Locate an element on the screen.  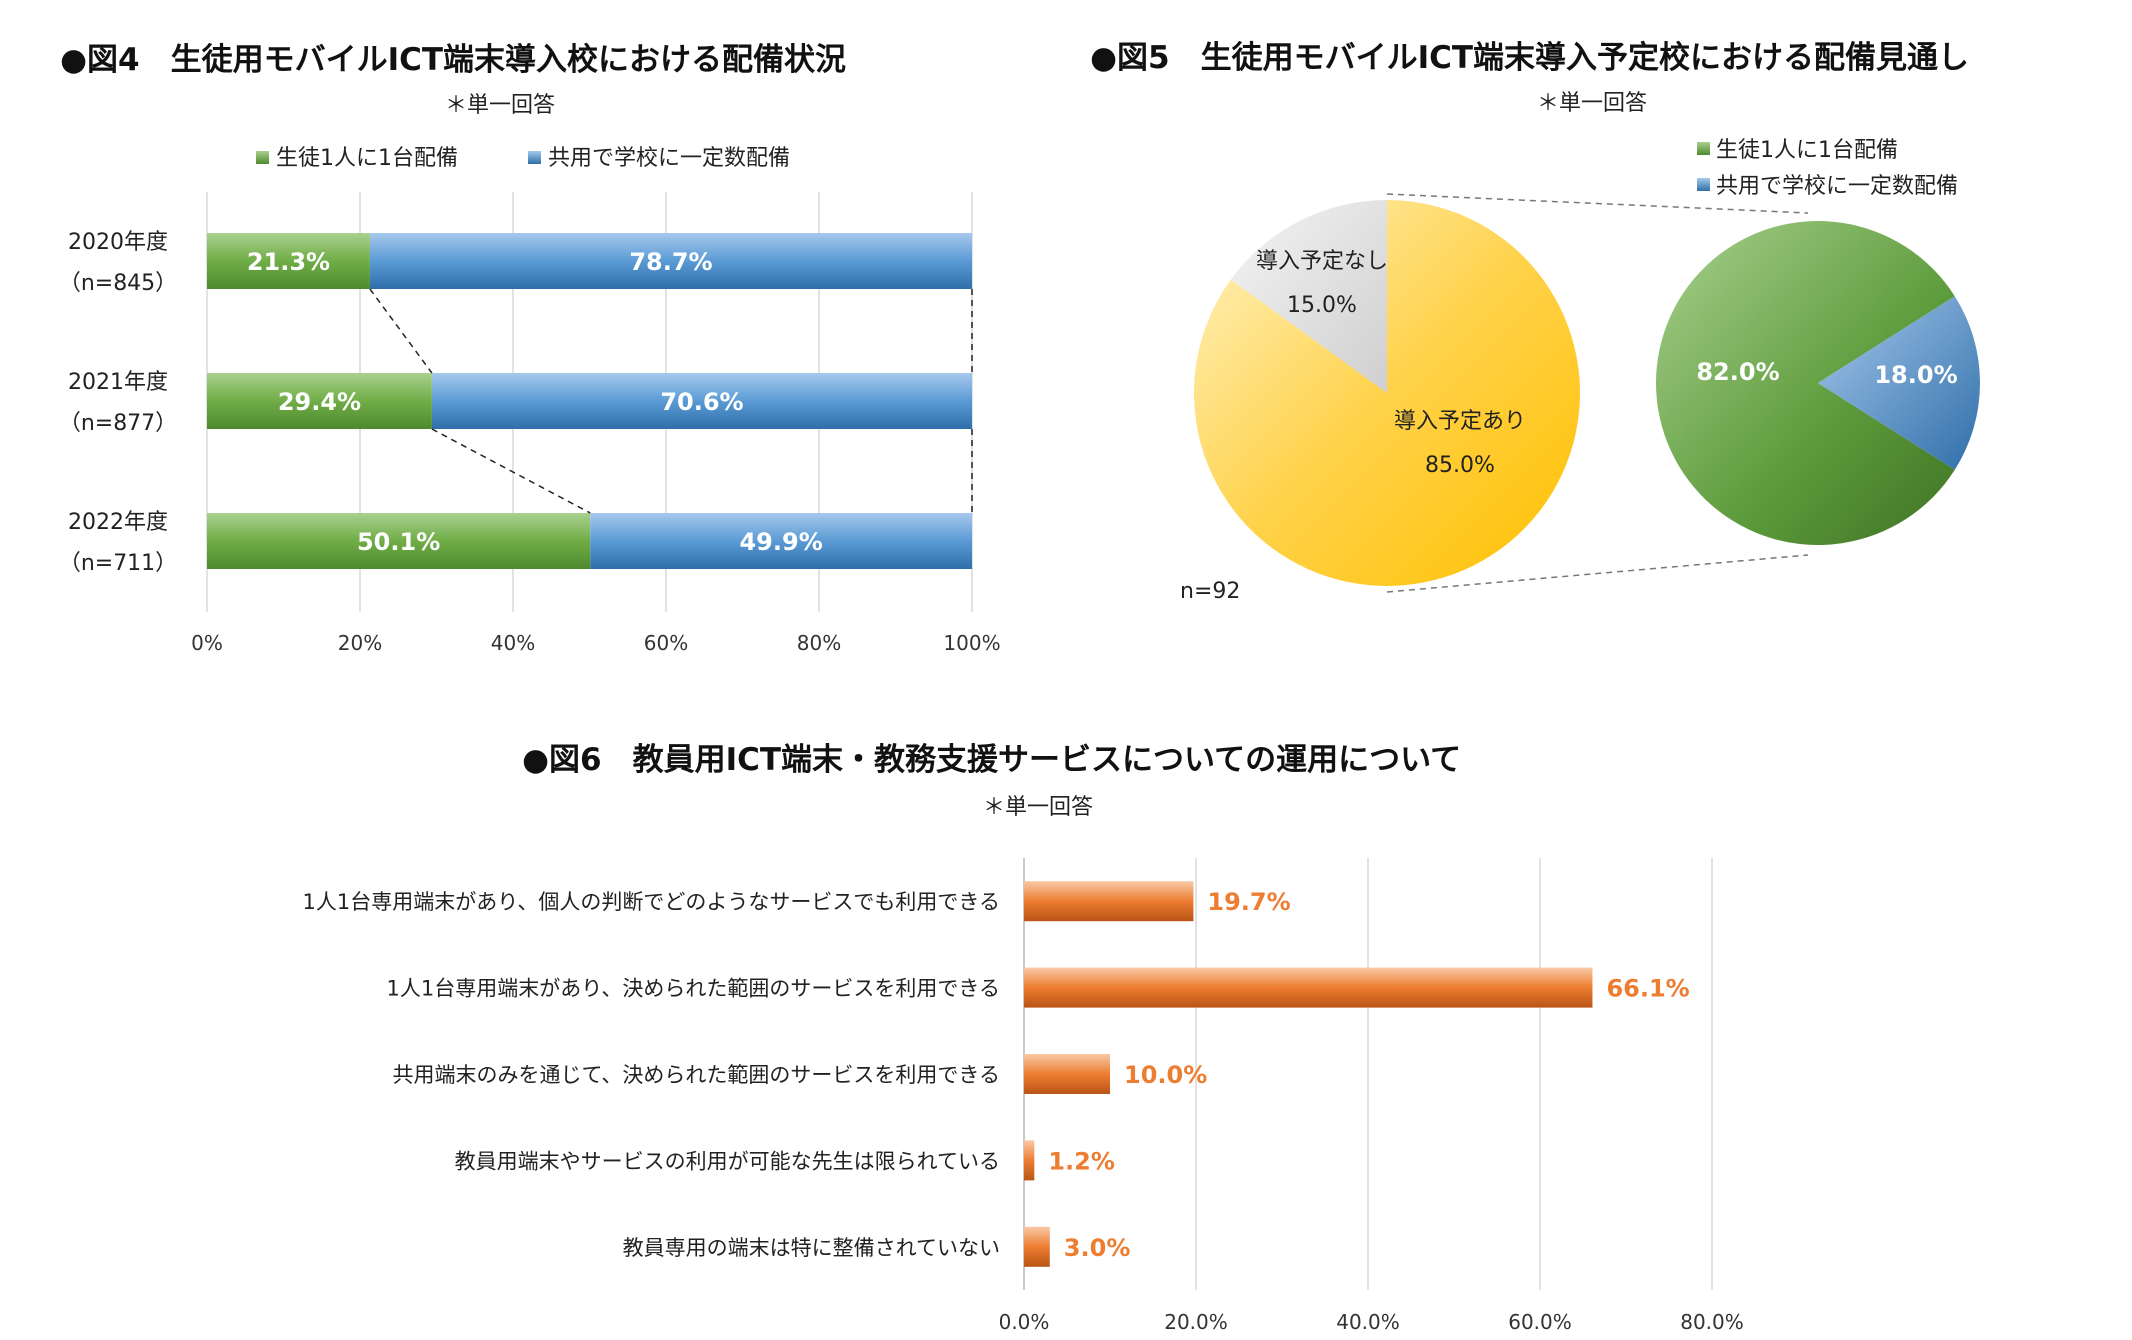
fig6-x-tick-label: 40.0% is located at coordinates (1368, 1322).